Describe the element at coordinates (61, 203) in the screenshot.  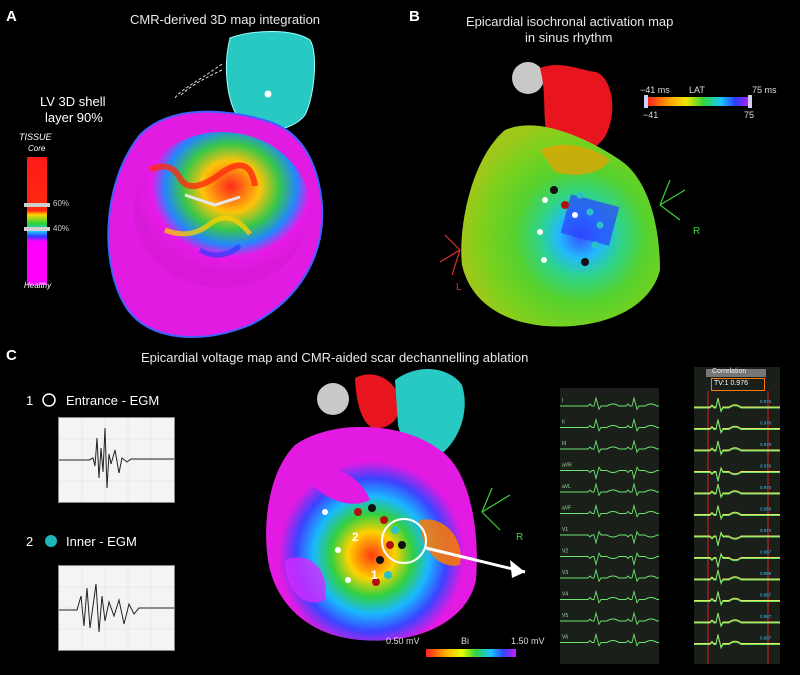
I see `tissue-60pct: 60%` at that location.